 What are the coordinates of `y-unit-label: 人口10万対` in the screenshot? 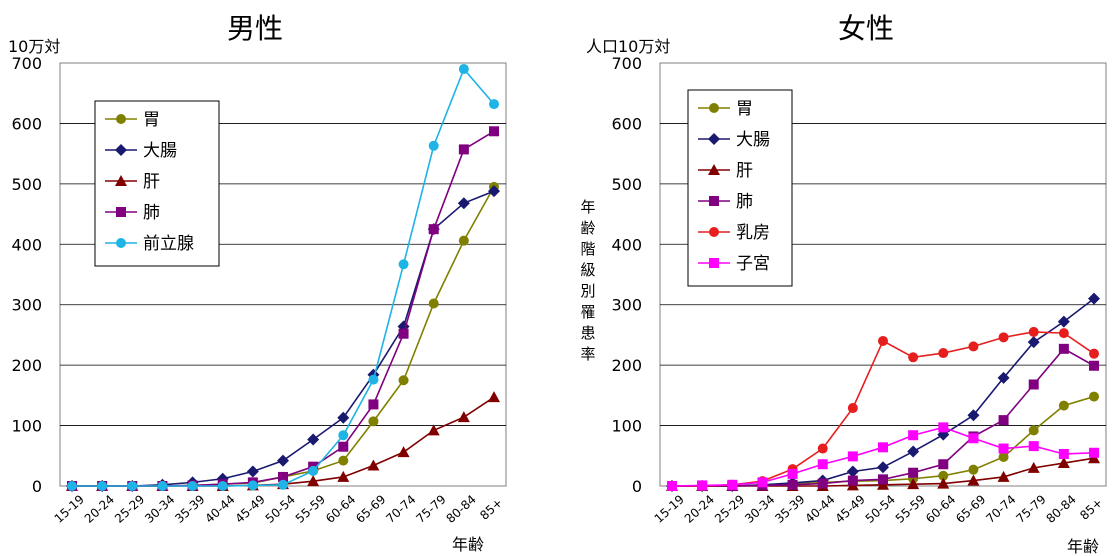 It's located at (628, 46).